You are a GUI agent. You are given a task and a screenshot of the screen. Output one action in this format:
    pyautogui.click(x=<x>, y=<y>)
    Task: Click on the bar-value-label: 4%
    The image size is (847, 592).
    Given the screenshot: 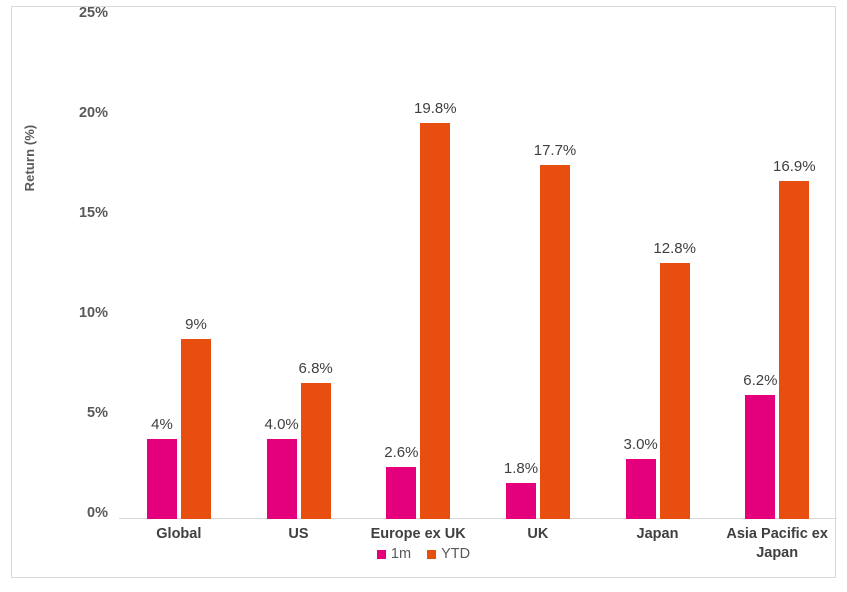 What is the action you would take?
    pyautogui.click(x=162, y=424)
    